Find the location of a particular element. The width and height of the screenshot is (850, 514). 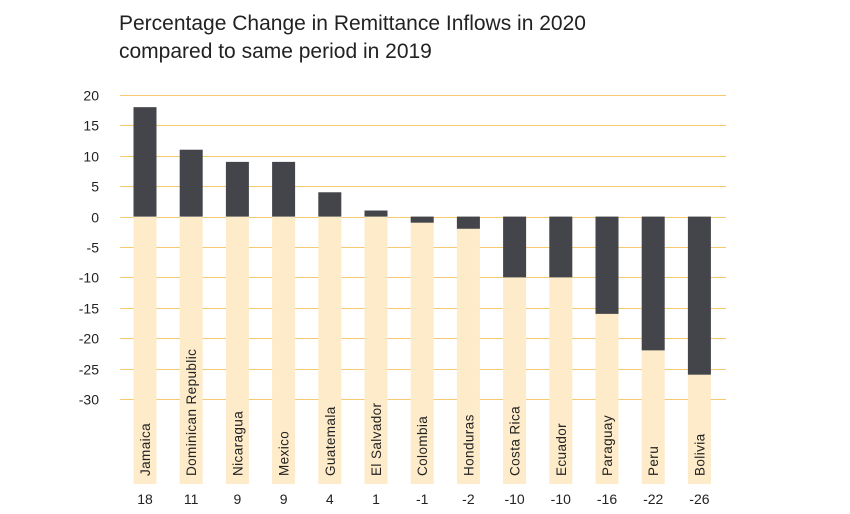

y-axis-ticks: 20 15 10 5 0 -5 -10 -15 -20 -25 -30 is located at coordinates (89, 248).